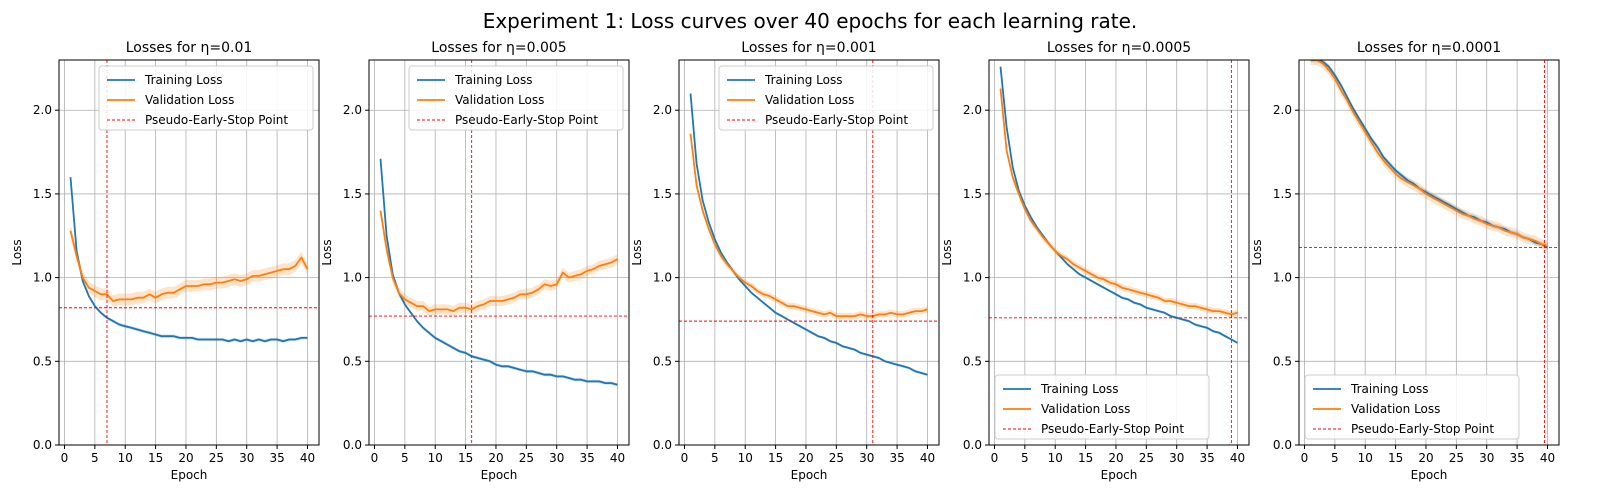 The height and width of the screenshot is (498, 1621). Describe the element at coordinates (1429, 48) in the screenshot. I see `chart-title: Losses for η=0.0001` at that location.